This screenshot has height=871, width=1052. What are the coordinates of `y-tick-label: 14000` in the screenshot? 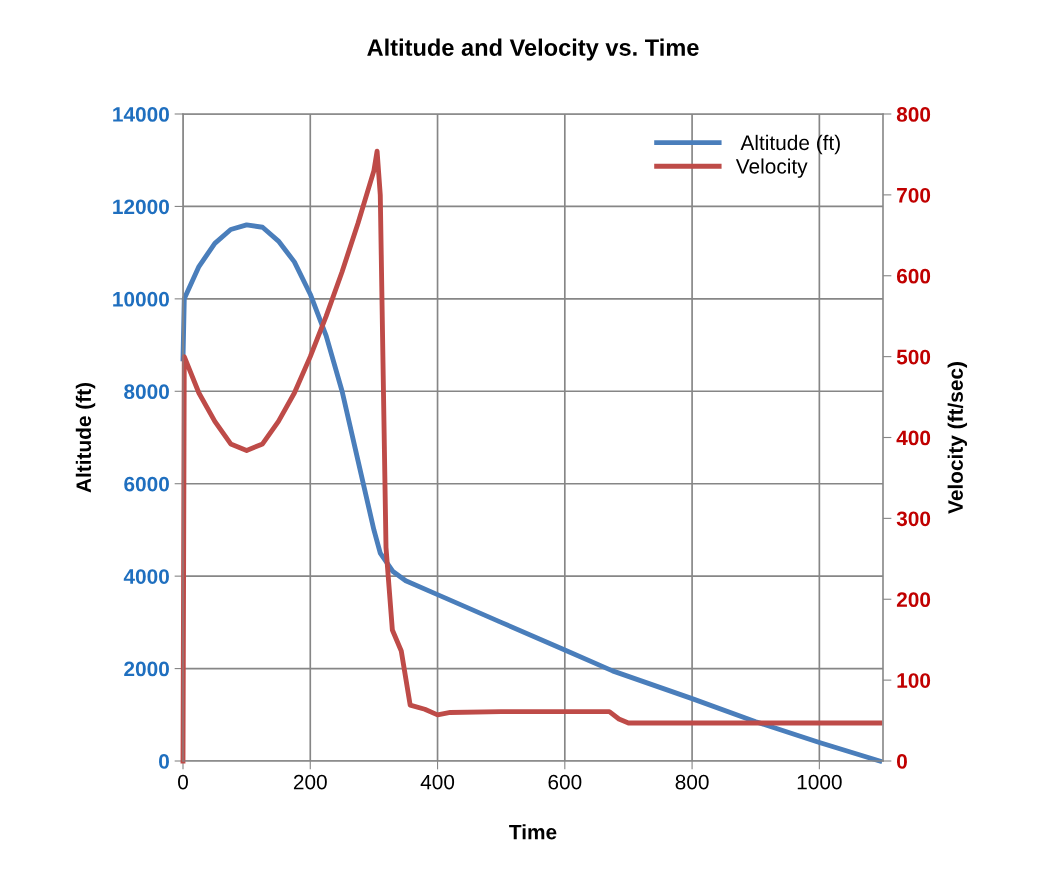 It's located at (141, 114).